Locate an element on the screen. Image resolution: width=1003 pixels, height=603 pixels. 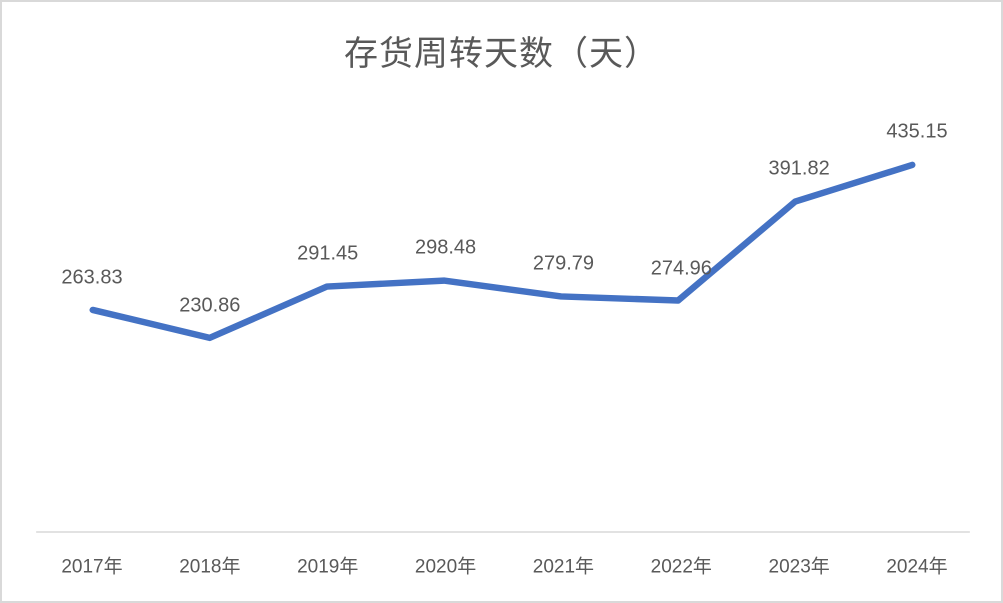
x-axis-label: 2018年 is located at coordinates (210, 567).